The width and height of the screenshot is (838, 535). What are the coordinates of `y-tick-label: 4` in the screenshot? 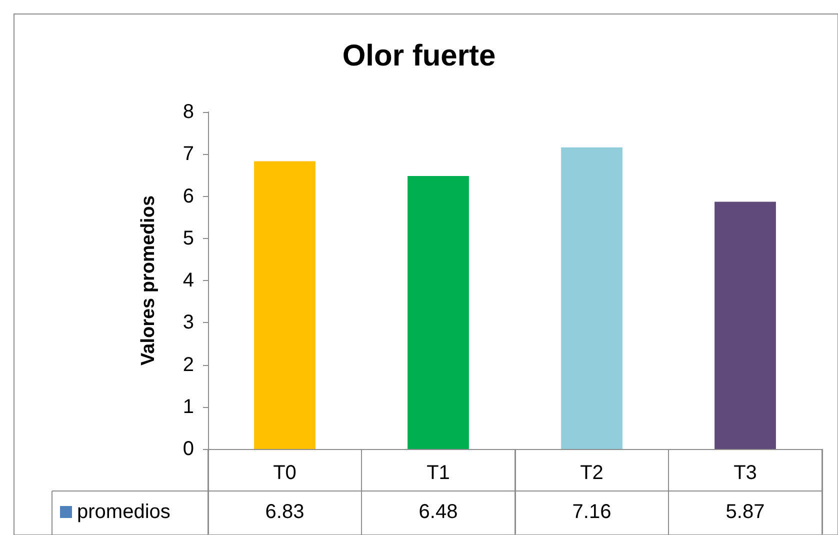 It's located at (188, 281).